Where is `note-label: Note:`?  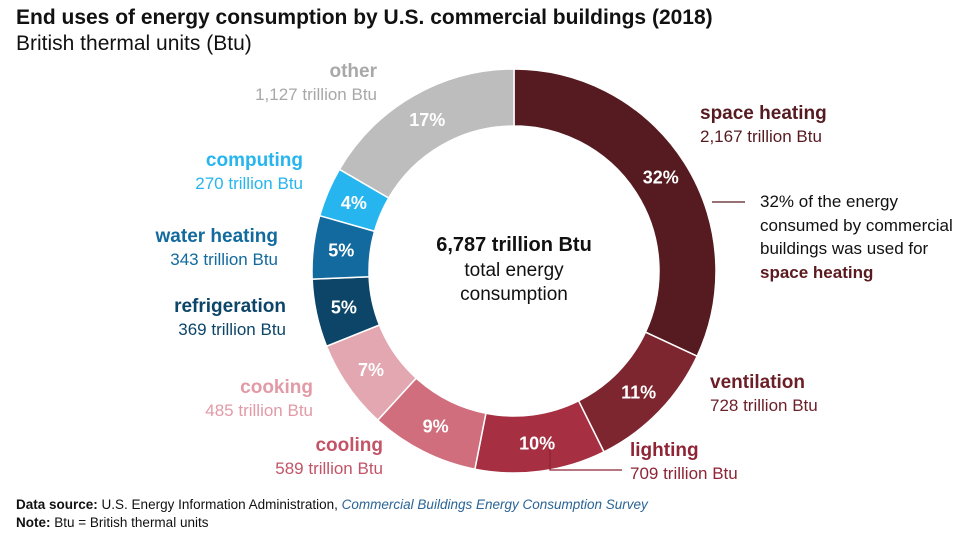 note-label: Note: is located at coordinates (33, 522).